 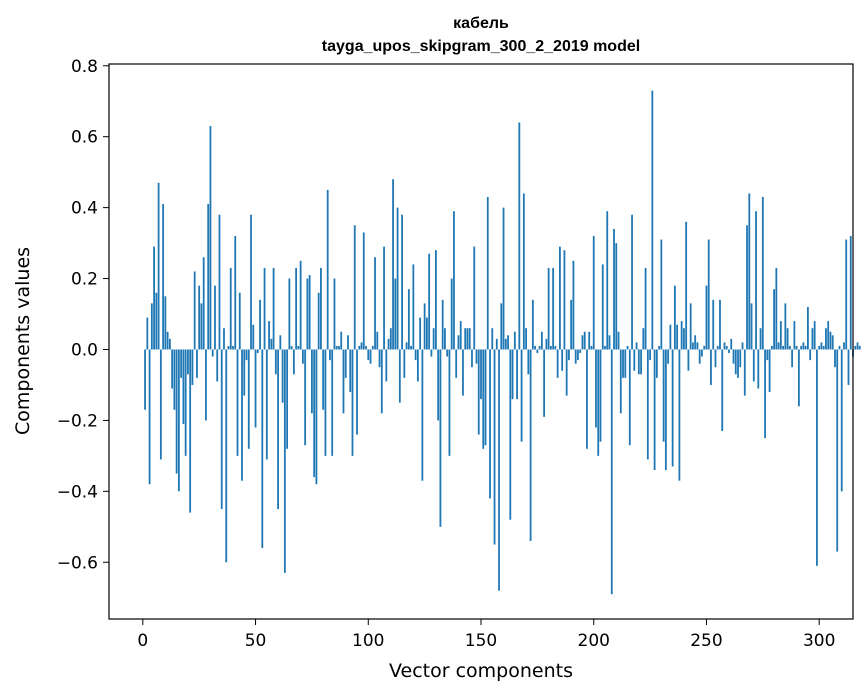 I want to click on y-tick-label: −0.2, so click(x=77, y=421).